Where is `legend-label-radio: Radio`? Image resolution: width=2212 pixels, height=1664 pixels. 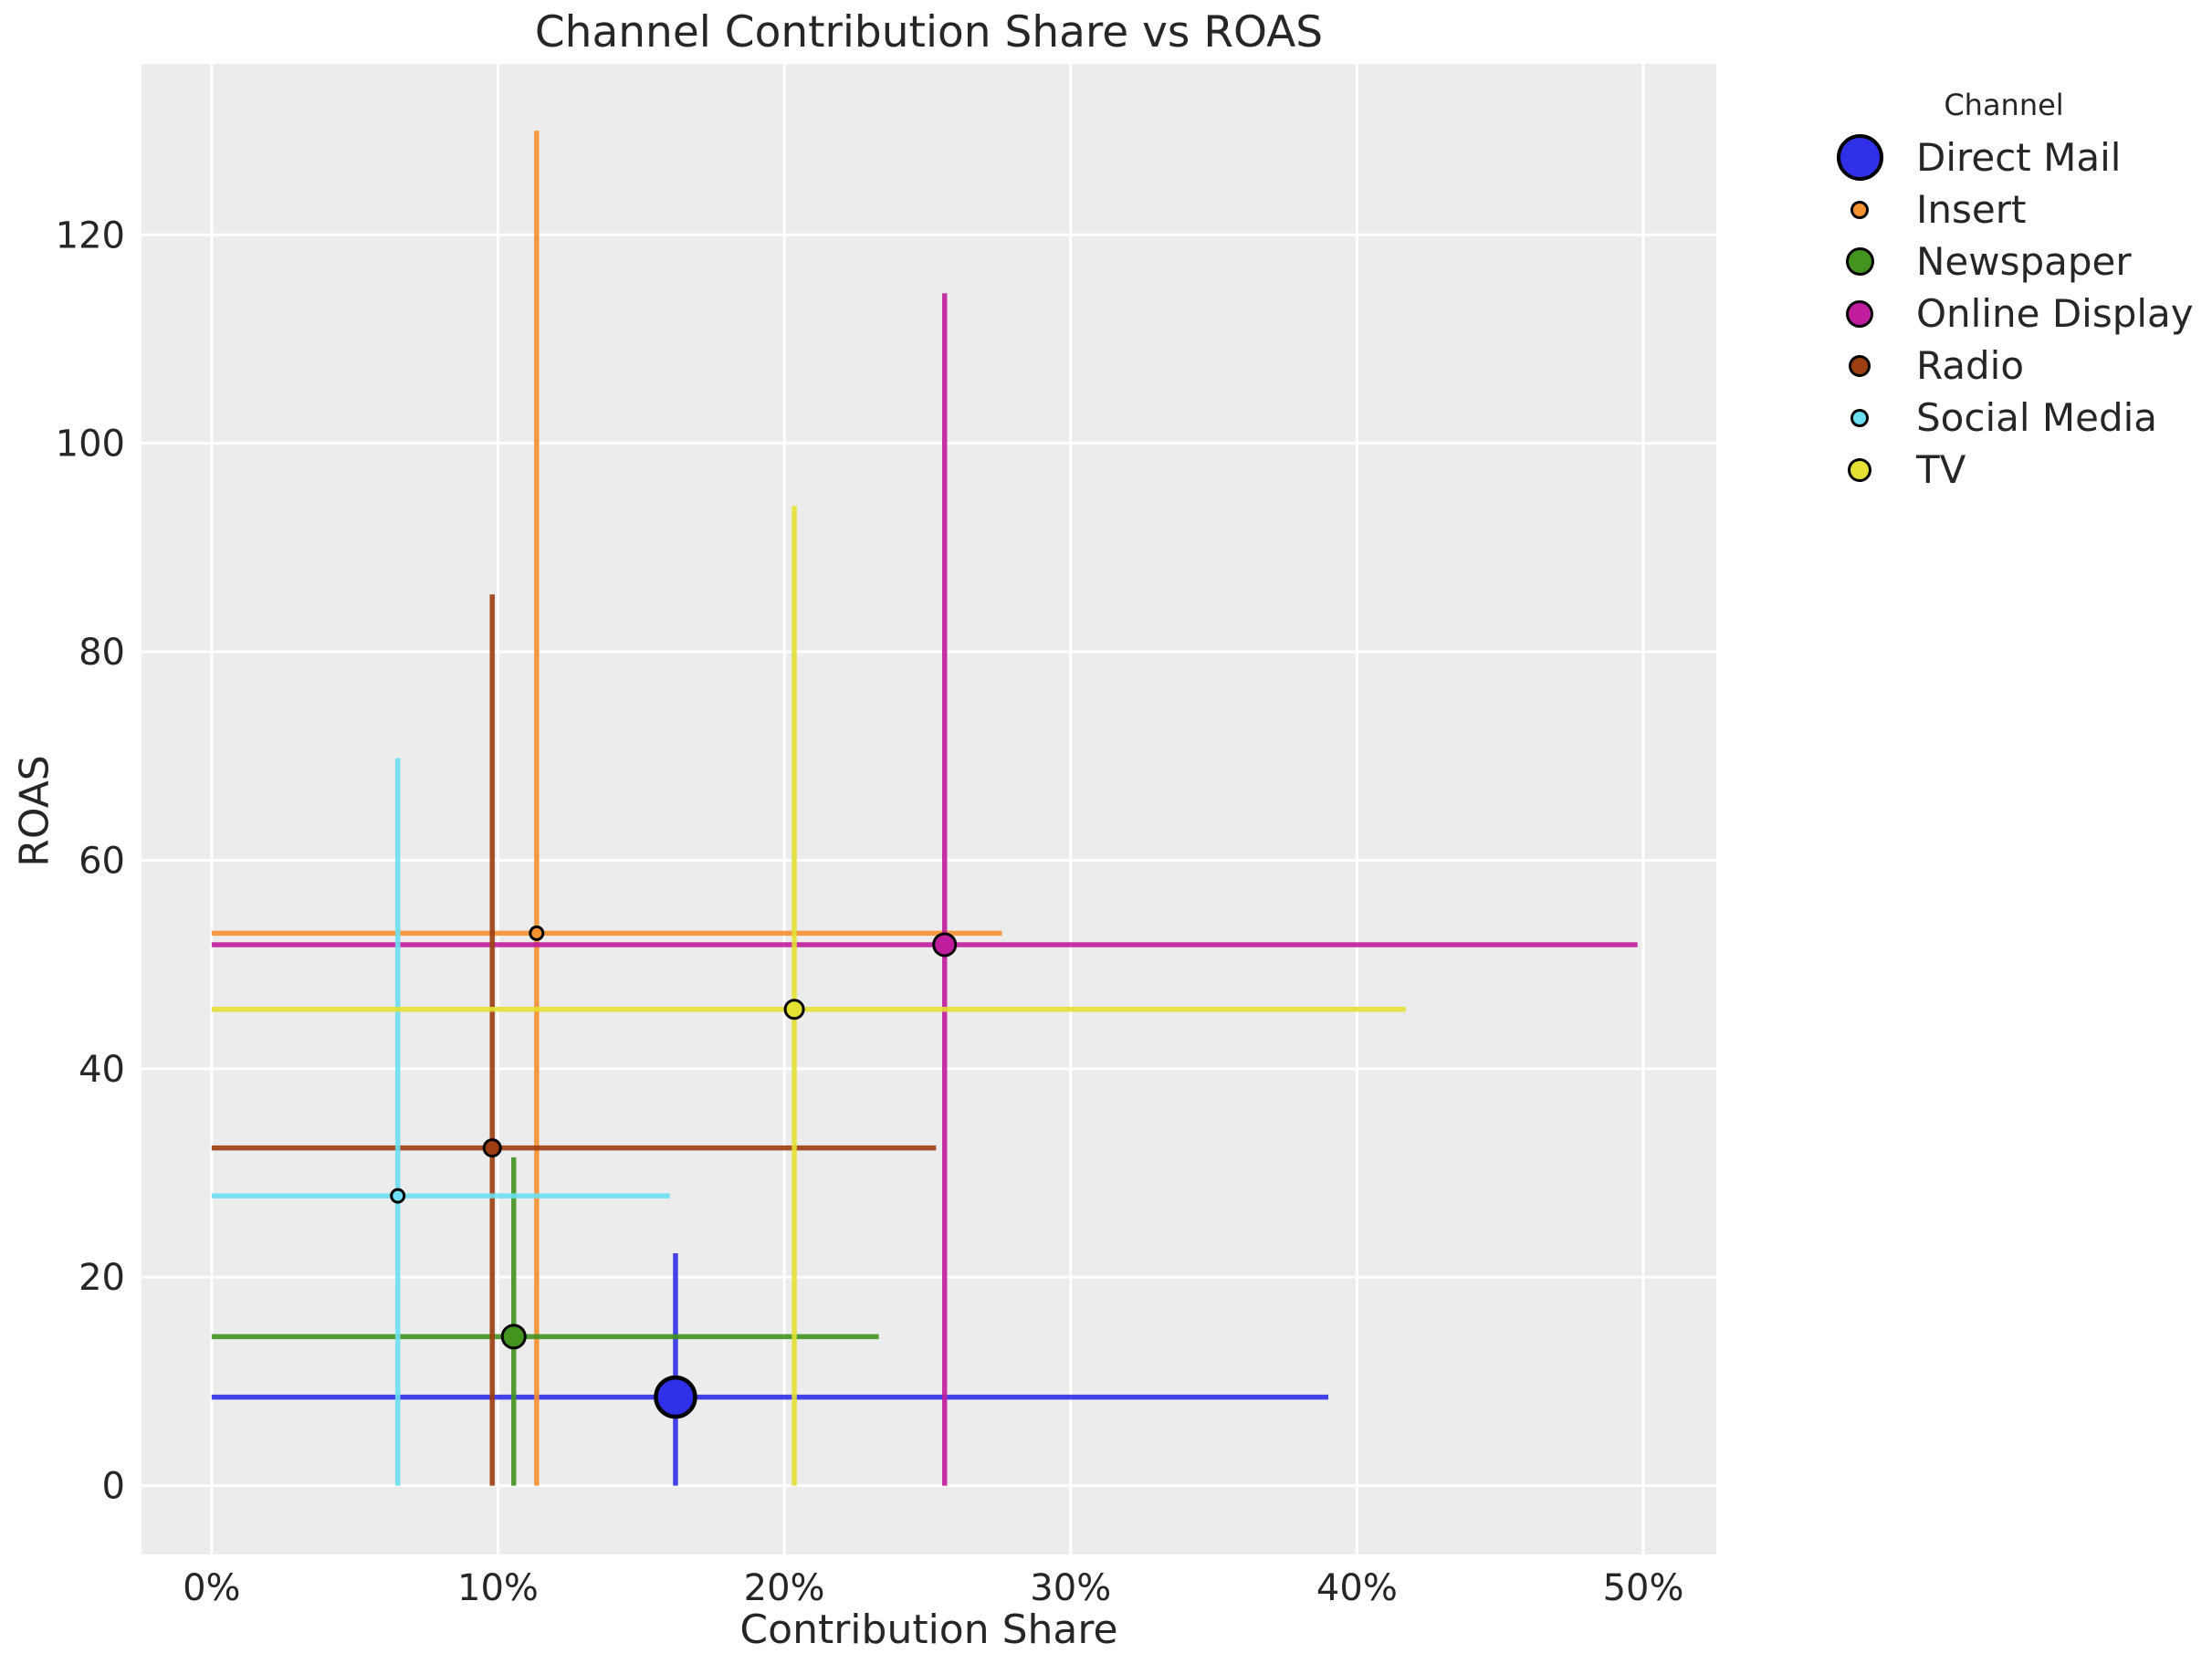 legend-label-radio: Radio is located at coordinates (1970, 365).